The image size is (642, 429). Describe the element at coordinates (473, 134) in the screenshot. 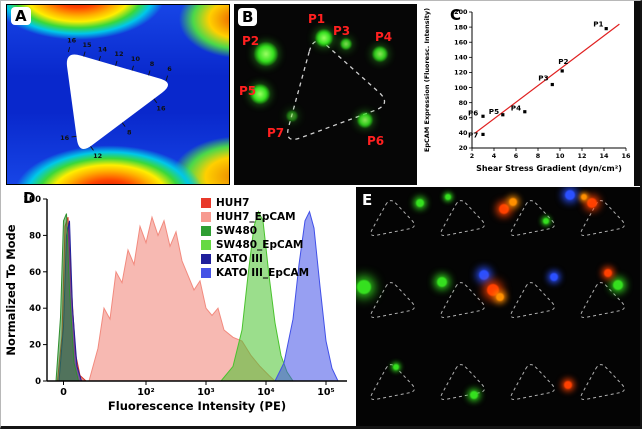

I see `point-label: P7` at that location.